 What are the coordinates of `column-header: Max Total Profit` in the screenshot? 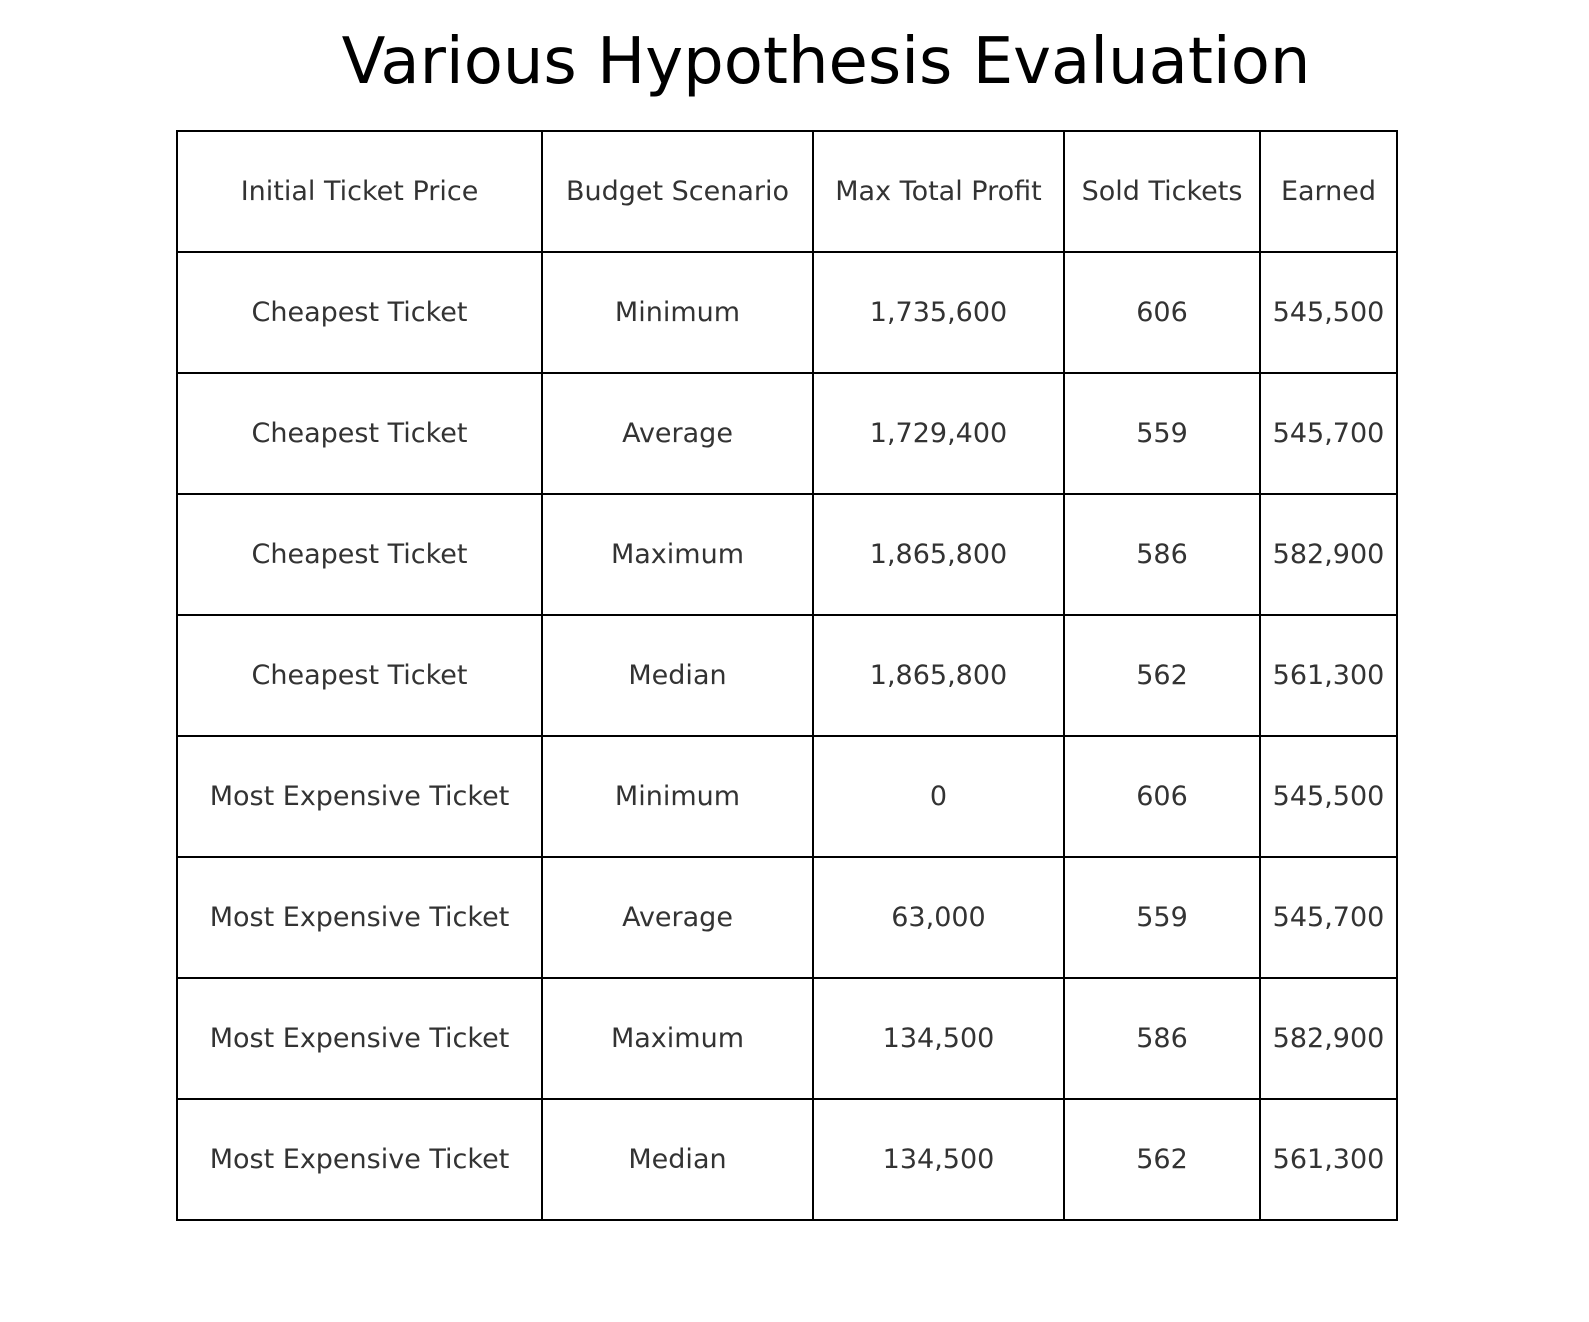 It's located at (938, 191).